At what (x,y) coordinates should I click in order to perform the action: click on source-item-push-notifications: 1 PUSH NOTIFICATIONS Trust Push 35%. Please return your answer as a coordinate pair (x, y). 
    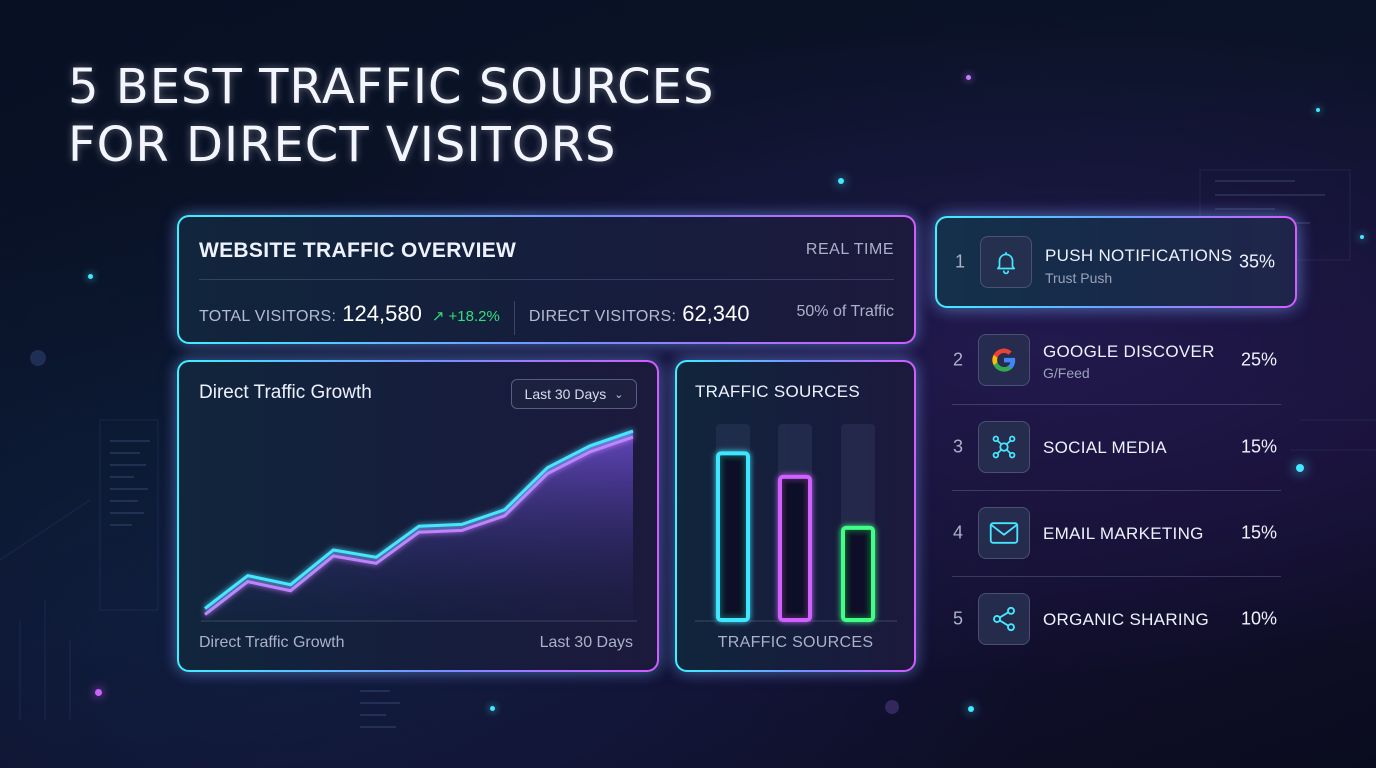
    Looking at the image, I should click on (1116, 262).